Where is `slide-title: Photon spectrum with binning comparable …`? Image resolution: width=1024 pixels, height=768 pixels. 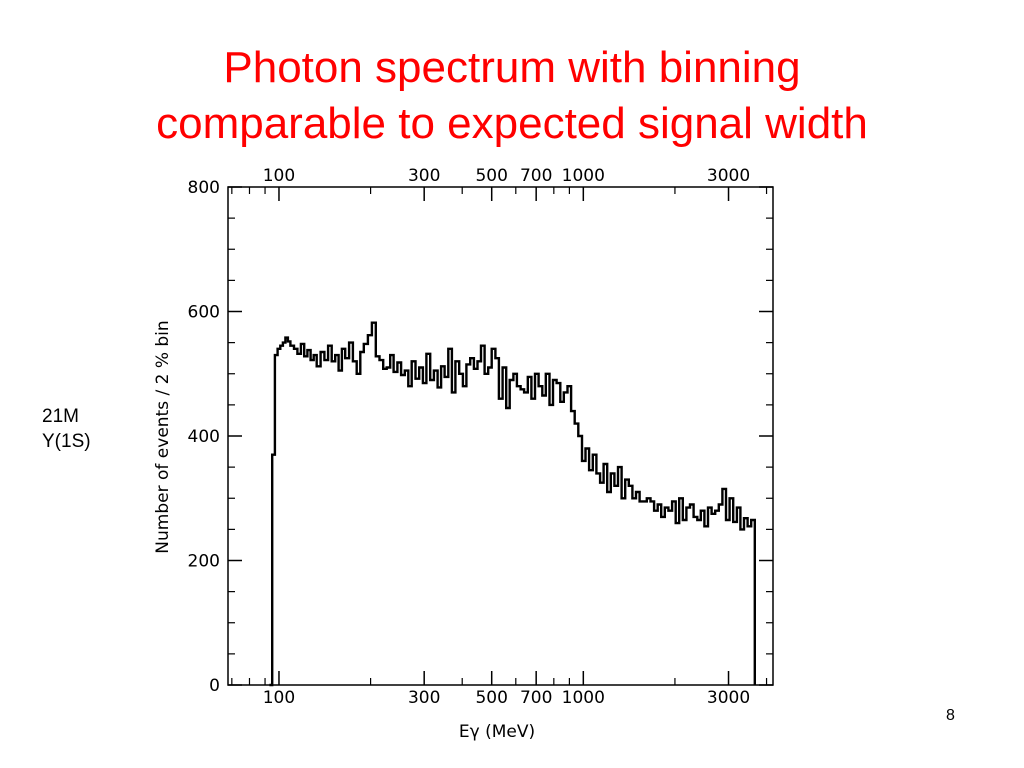 slide-title: Photon spectrum with binning comparable … is located at coordinates (512, 96).